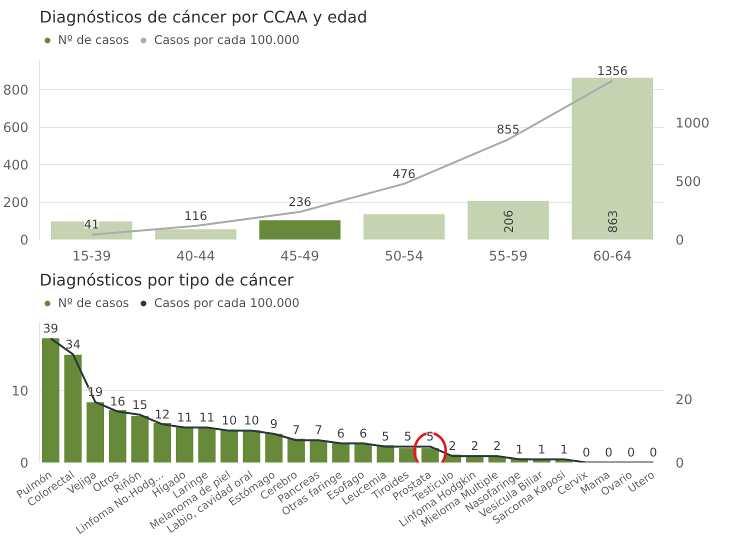 The image size is (741, 558). What do you see at coordinates (612, 71) in the screenshot?
I see `data-label: 1356` at bounding box center [612, 71].